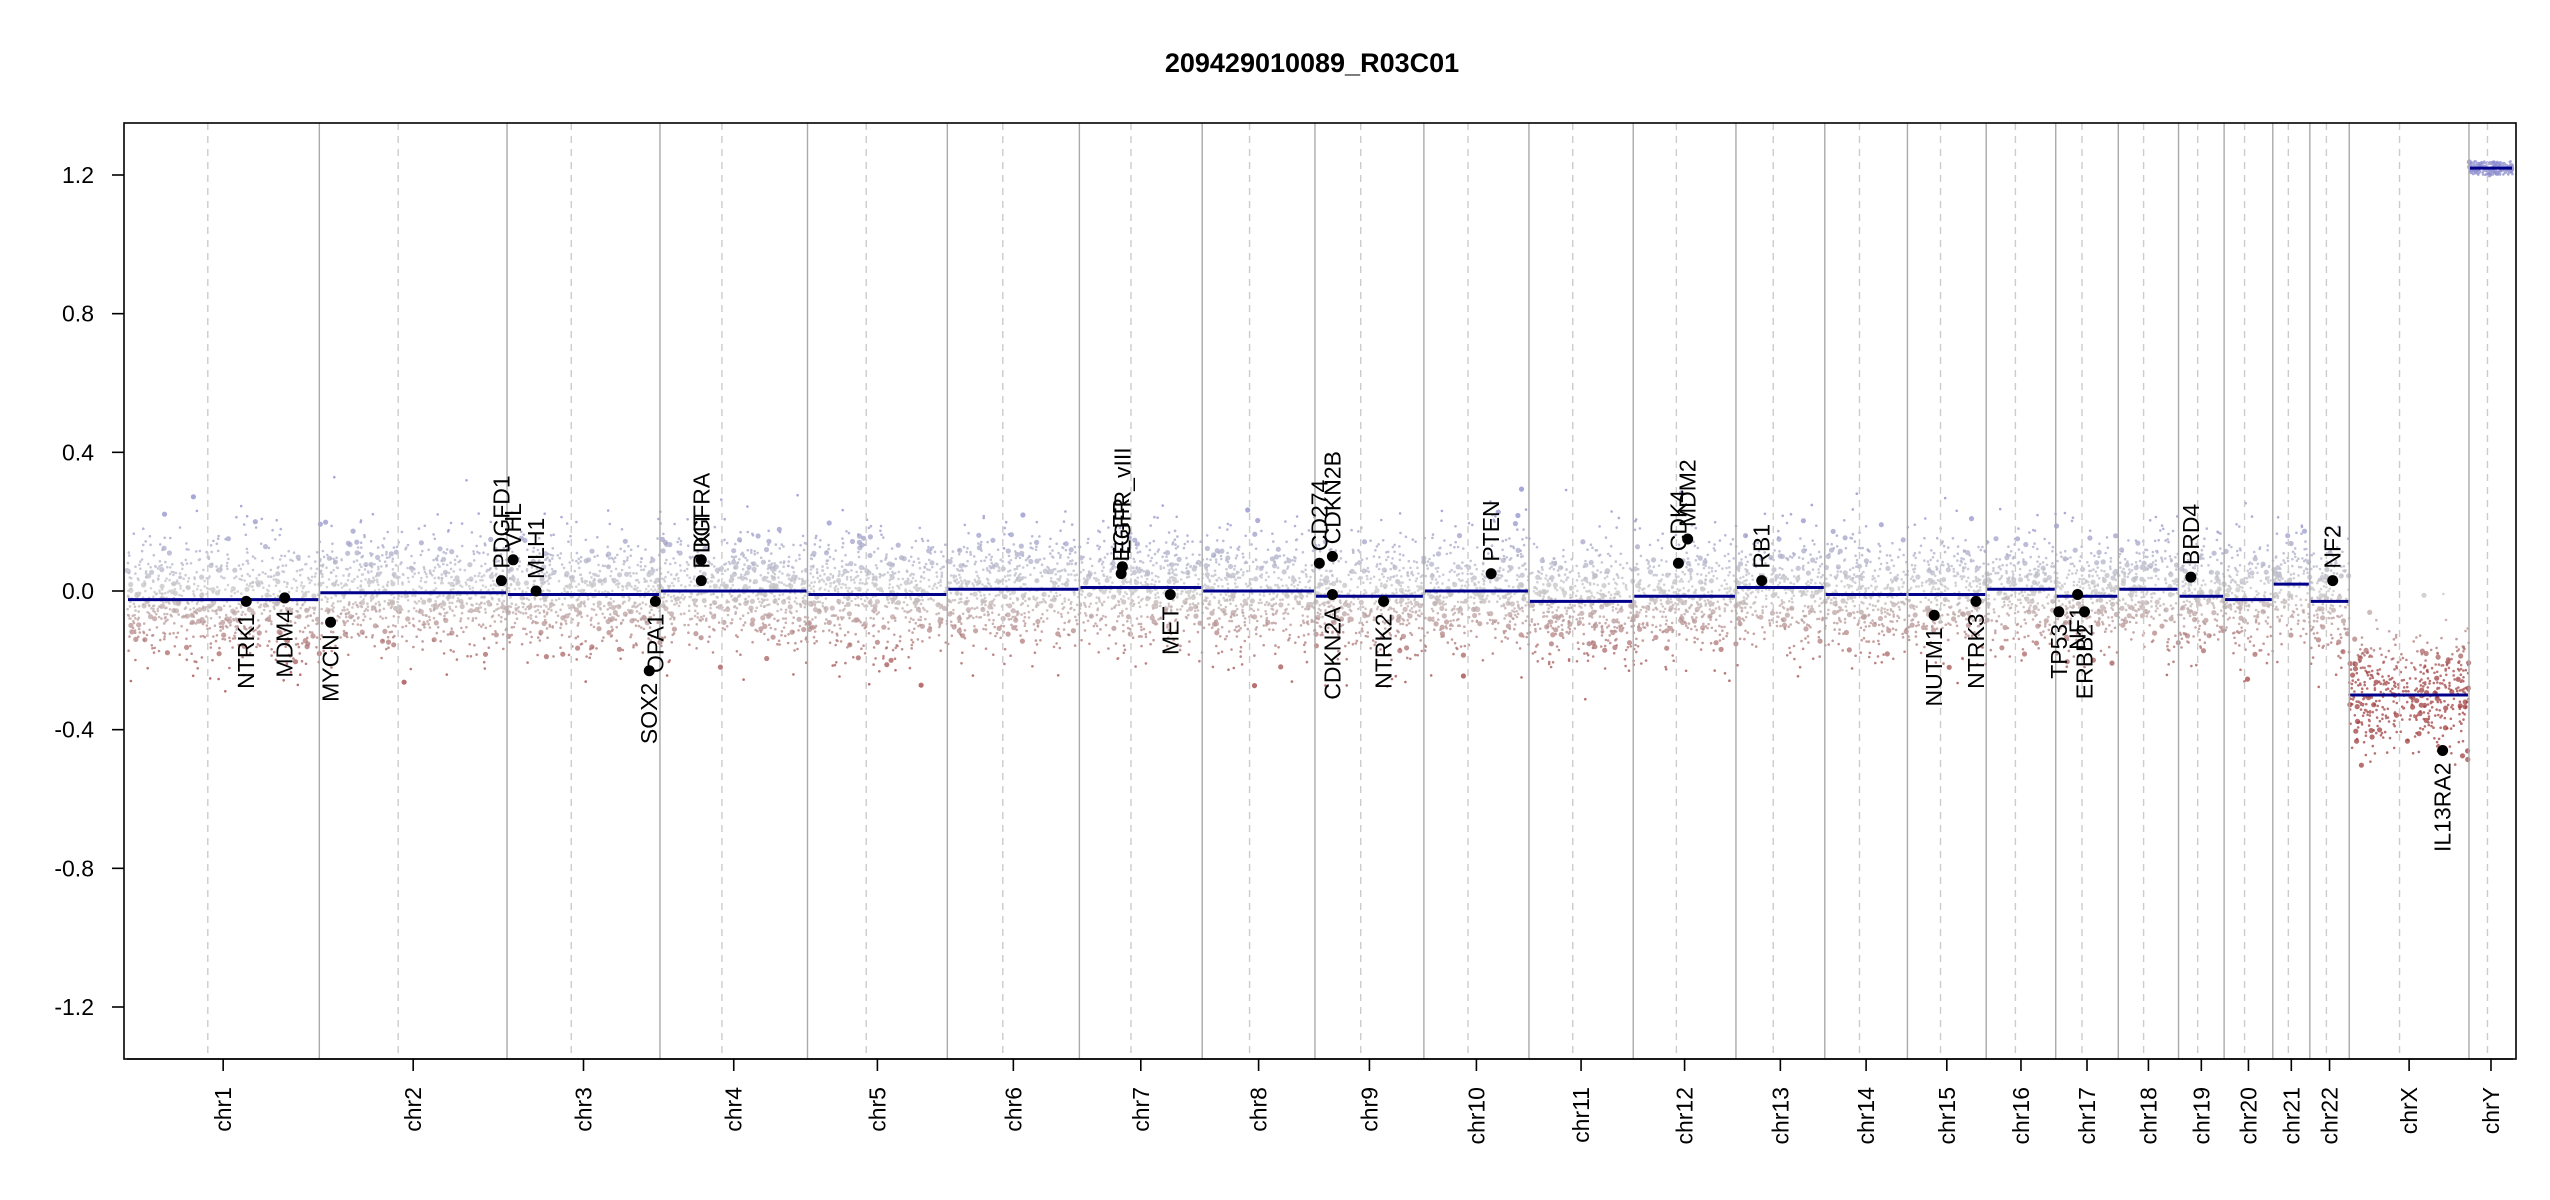 The height and width of the screenshot is (1200, 2550). I want to click on probe-points-chrX, so click(2377, 629).